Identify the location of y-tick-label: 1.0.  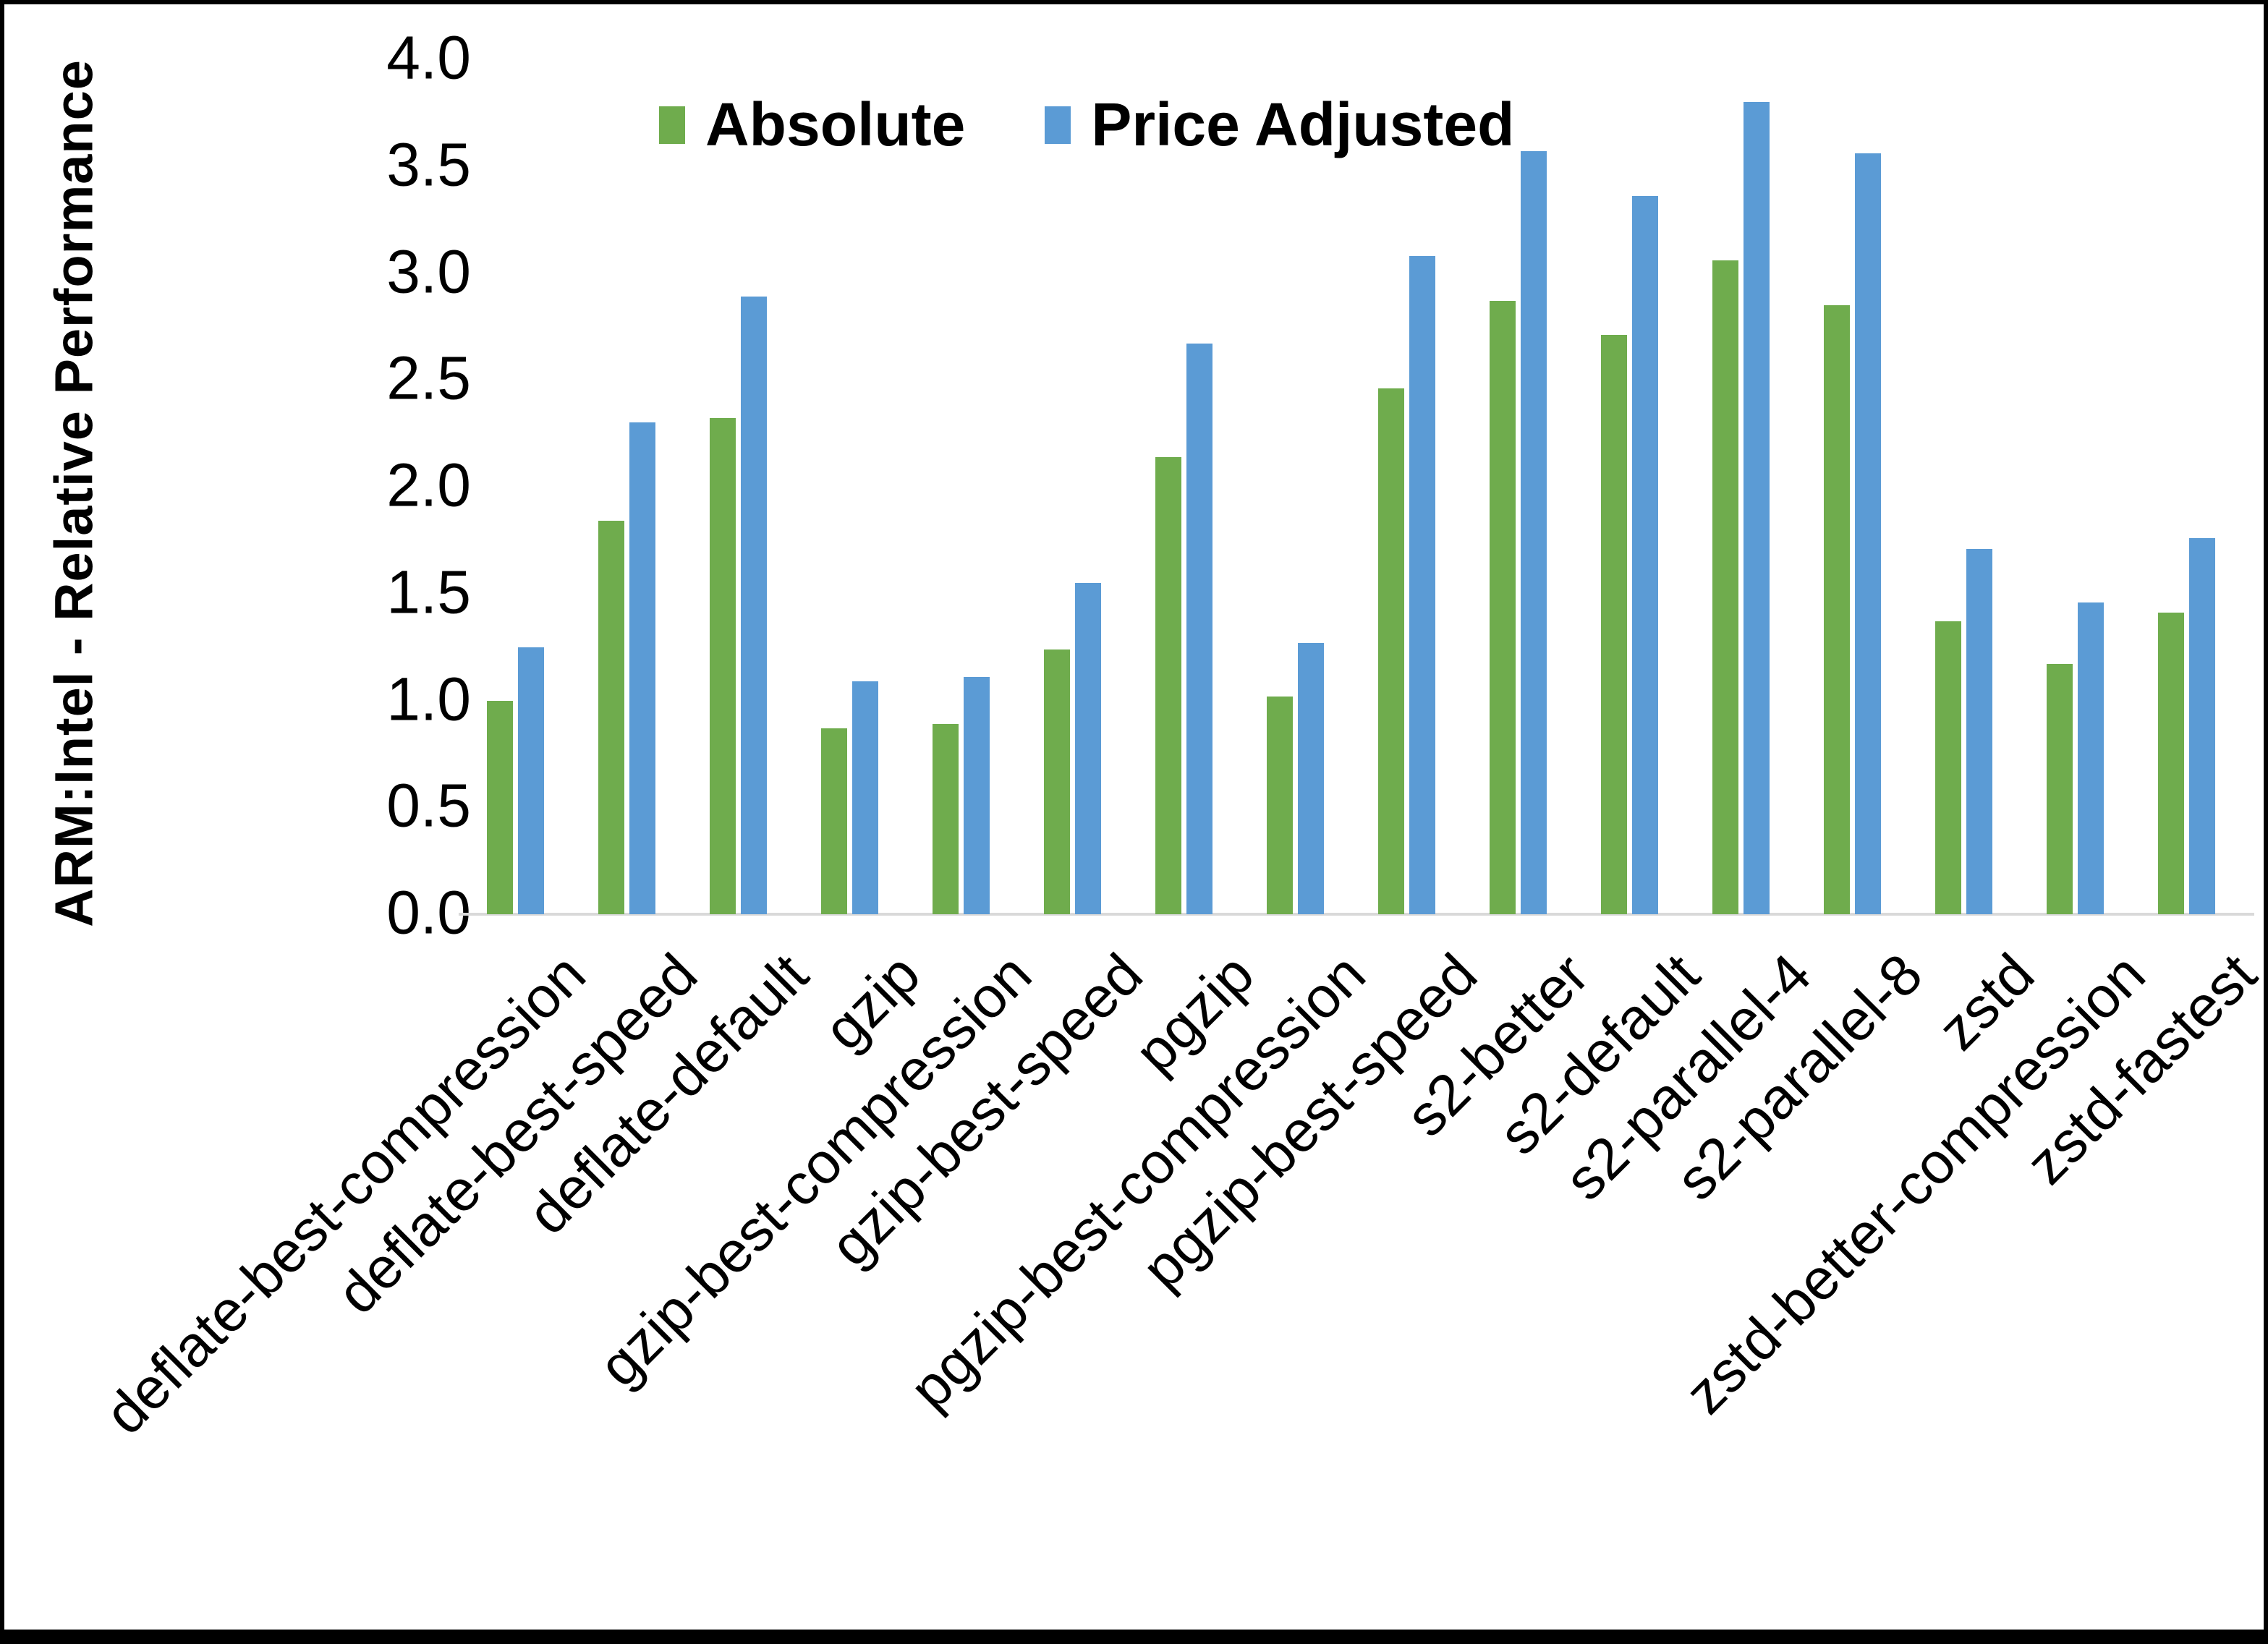
(428, 699).